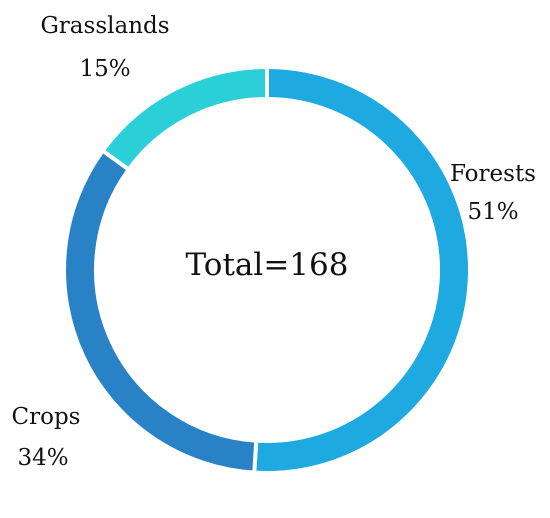 Image resolution: width=550 pixels, height=518 pixels. I want to click on slice-label-forests-name: Forests, so click(493, 174).